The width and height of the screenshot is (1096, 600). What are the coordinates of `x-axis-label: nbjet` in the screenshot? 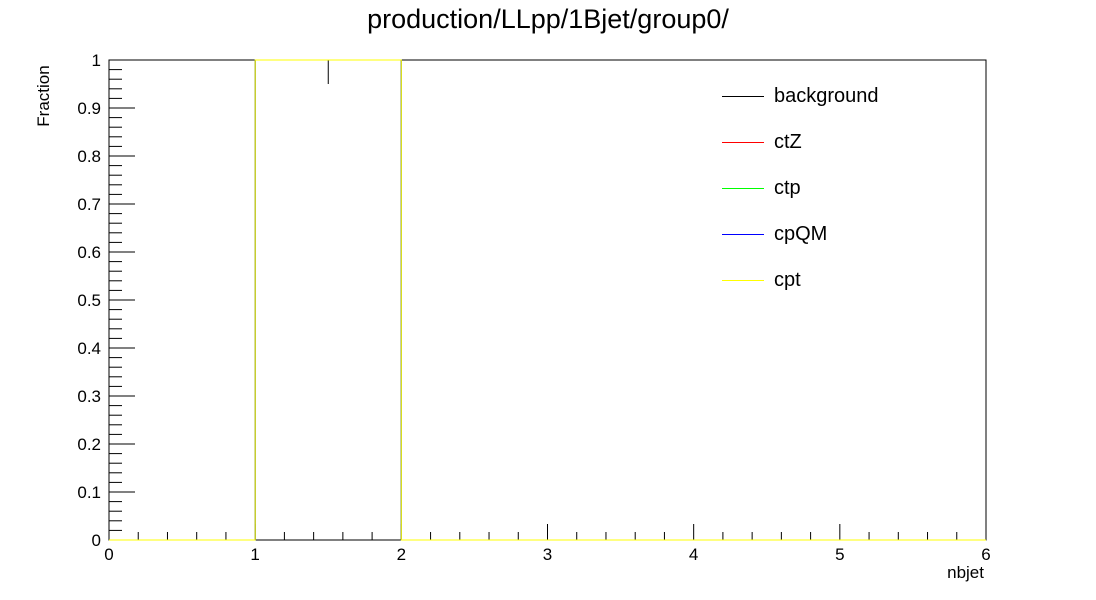 It's located at (965, 572).